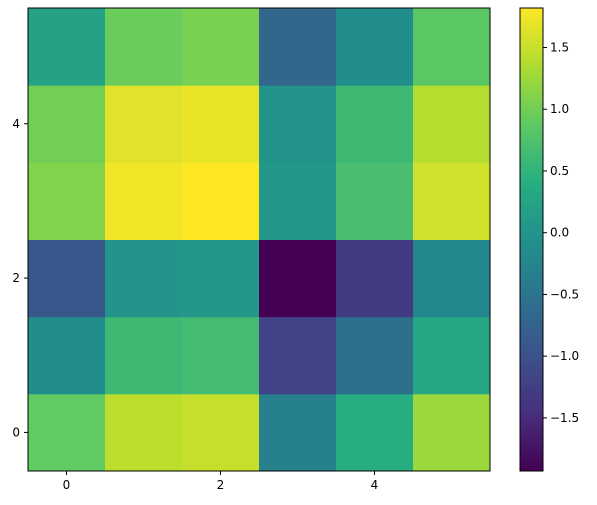  Describe the element at coordinates (564, 294) in the screenshot. I see `colorbar-tick-label: −0.5` at that location.